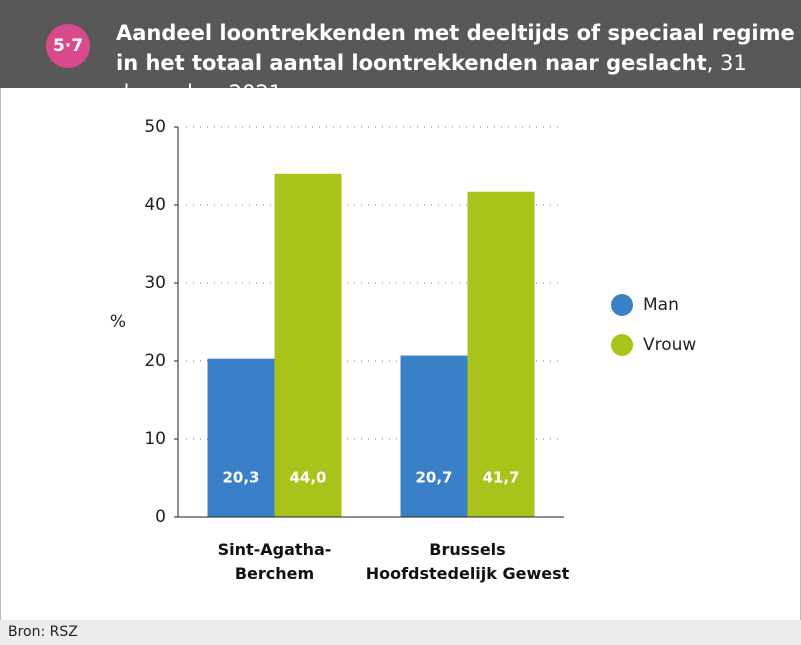 The width and height of the screenshot is (801, 645). What do you see at coordinates (240, 478) in the screenshot?
I see `data-label: 20,3` at bounding box center [240, 478].